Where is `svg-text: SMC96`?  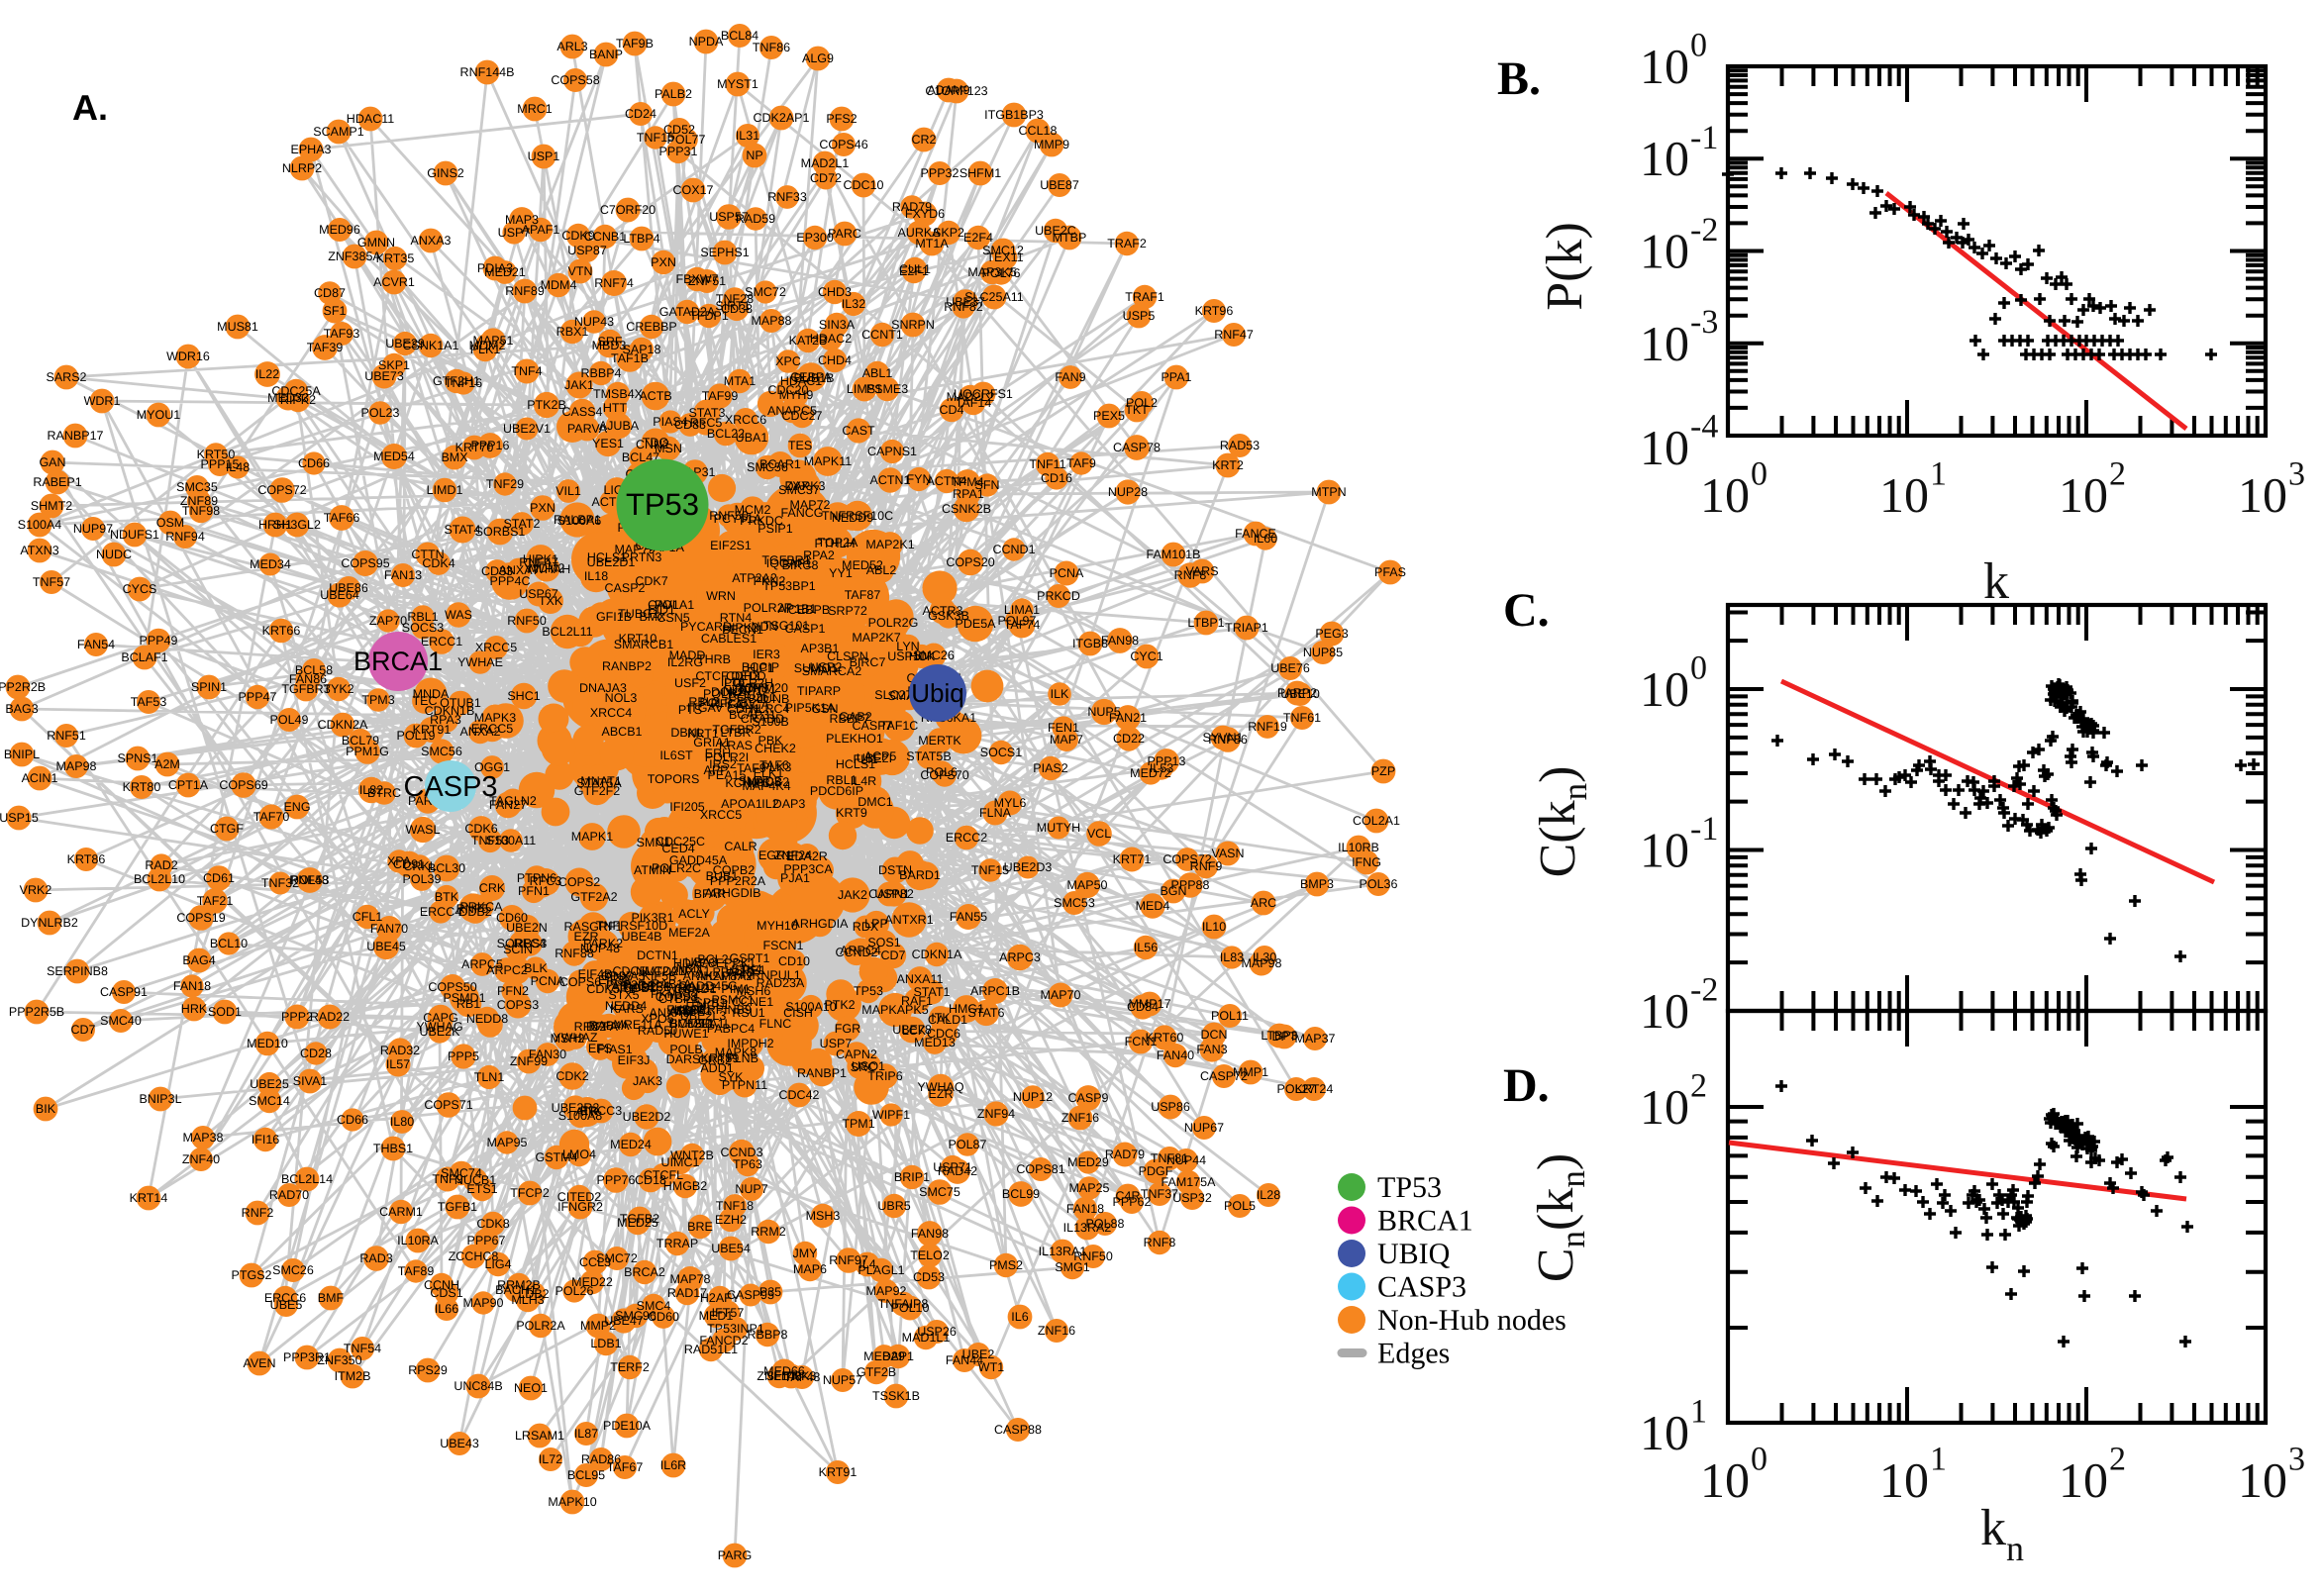
svg-text: SMC96 is located at coordinates (635, 1316).